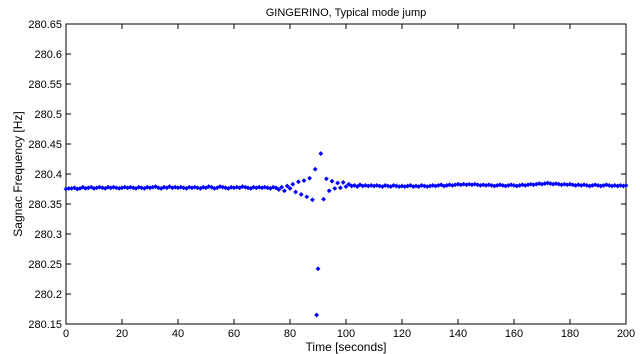 Image resolution: width=640 pixels, height=354 pixels. What do you see at coordinates (48, 175) in the screenshot?
I see `y-tick-label: 280.4` at bounding box center [48, 175].